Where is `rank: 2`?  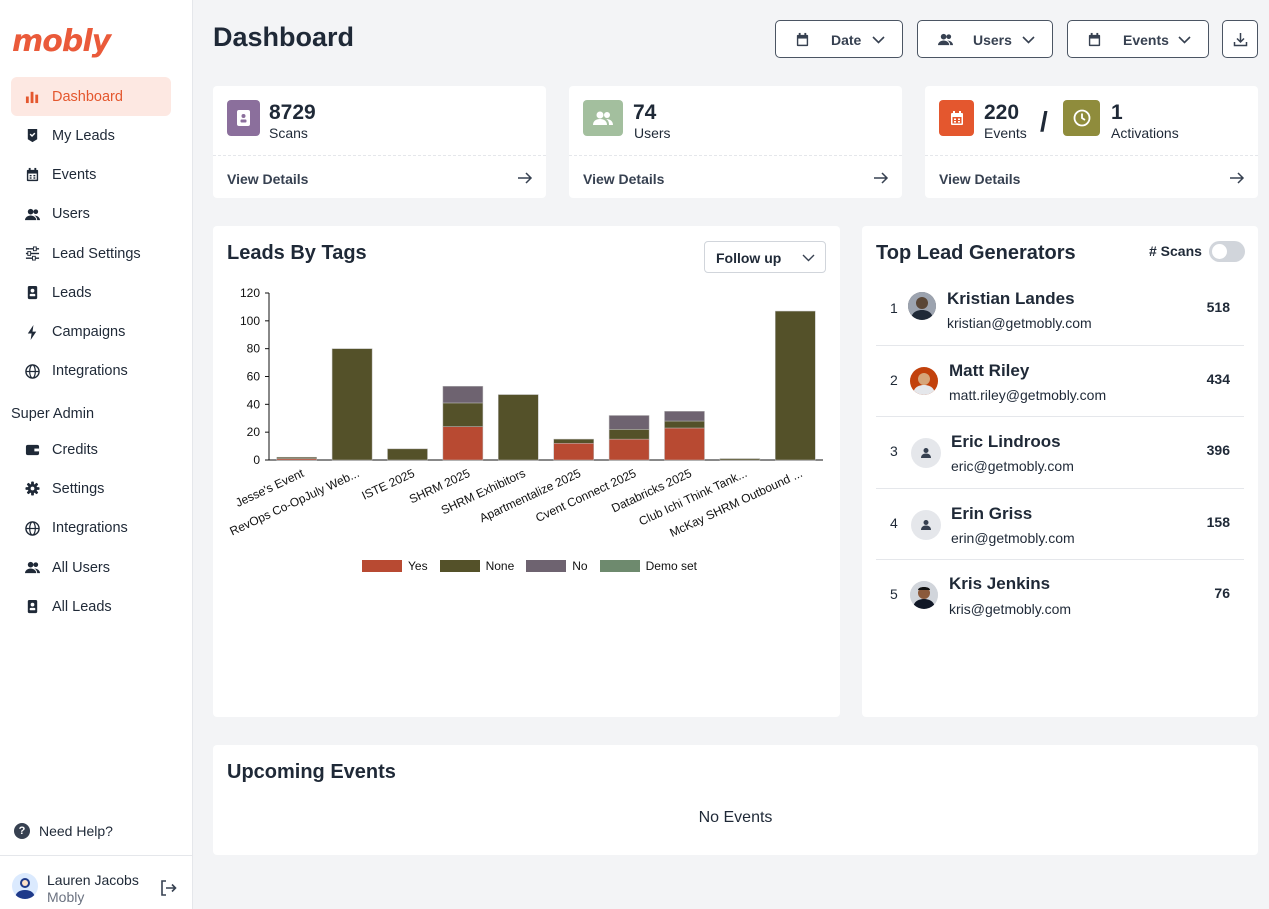
rank: 2 is located at coordinates (894, 379).